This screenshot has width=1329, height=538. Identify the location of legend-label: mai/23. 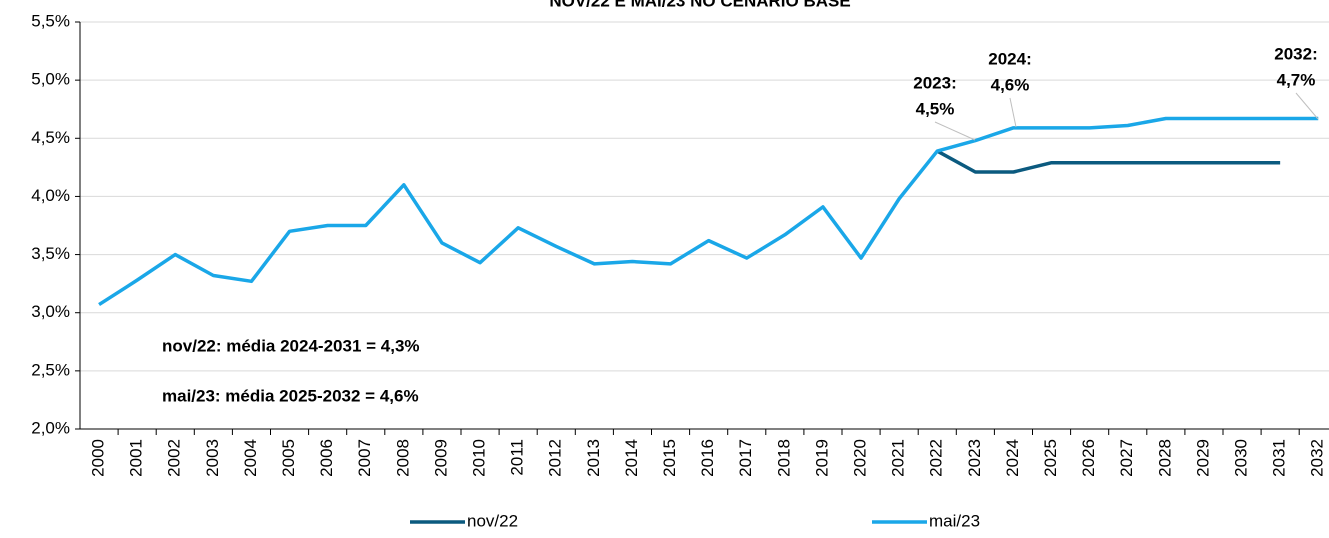
(954, 520).